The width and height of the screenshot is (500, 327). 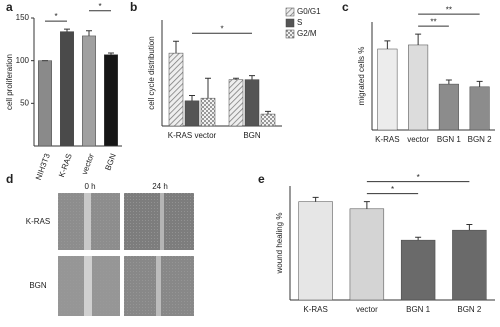 I want to click on y-tick-label: 100, so click(x=23, y=60).